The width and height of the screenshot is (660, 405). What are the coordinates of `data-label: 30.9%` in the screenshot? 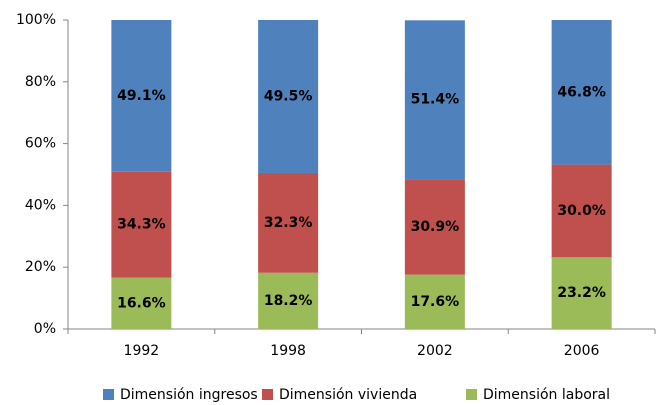 It's located at (435, 227).